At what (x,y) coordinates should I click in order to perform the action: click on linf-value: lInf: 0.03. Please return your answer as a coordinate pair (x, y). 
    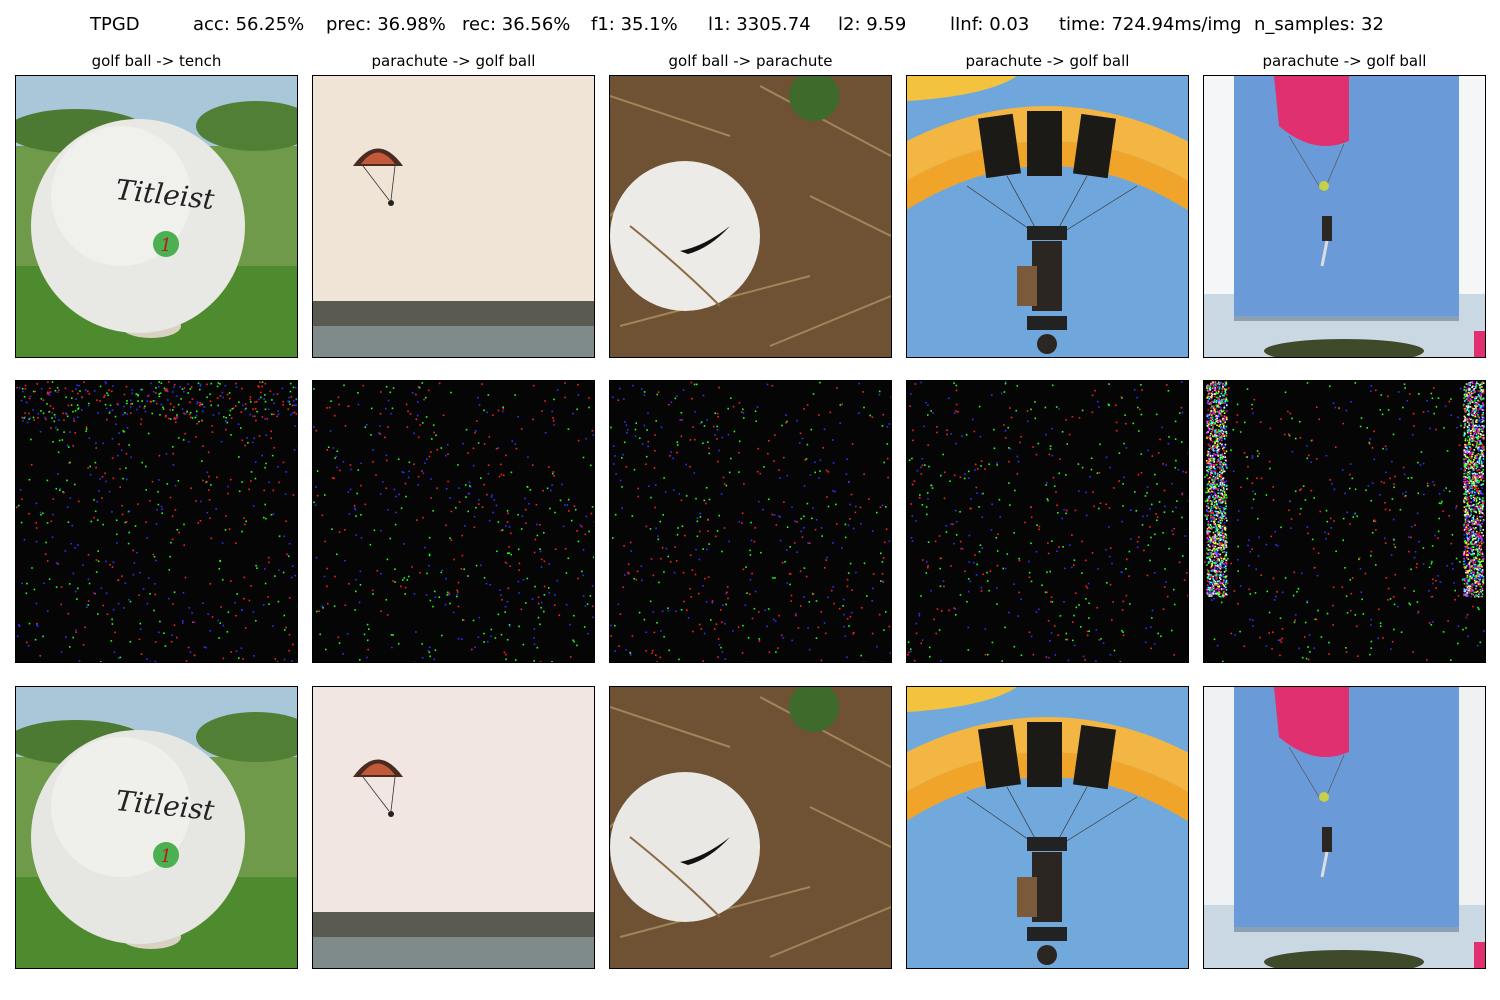
    Looking at the image, I should click on (990, 24).